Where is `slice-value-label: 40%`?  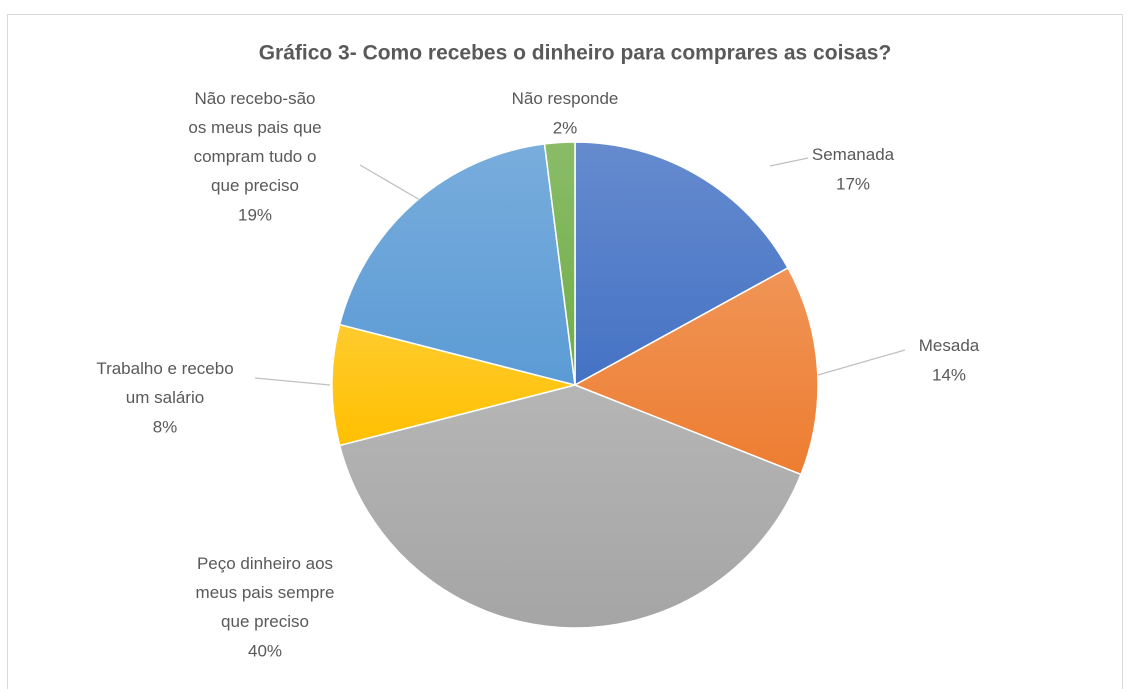 slice-value-label: 40% is located at coordinates (265, 650).